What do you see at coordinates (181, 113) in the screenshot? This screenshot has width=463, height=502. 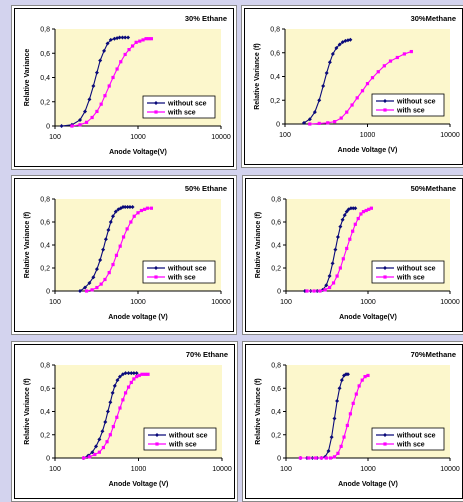 I see `legend-label: with sce` at bounding box center [181, 113].